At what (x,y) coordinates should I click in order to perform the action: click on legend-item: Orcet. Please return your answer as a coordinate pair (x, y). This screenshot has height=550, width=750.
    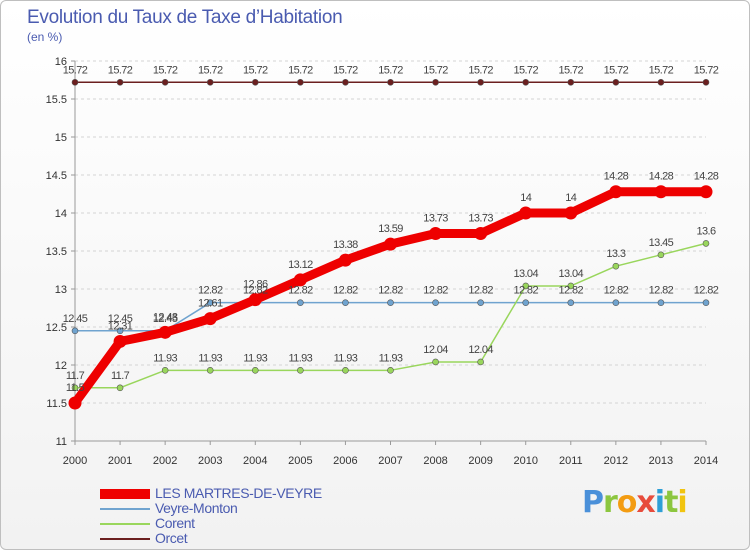
    Looking at the image, I should click on (220, 538).